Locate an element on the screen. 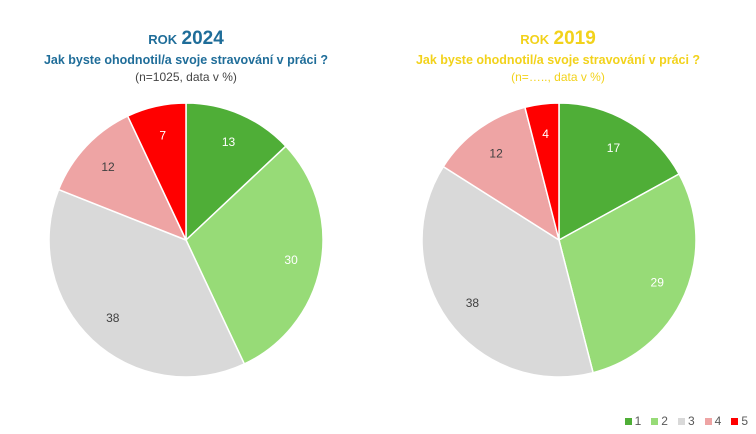  chart-legend: 1 2 3 4 5 is located at coordinates (686, 421).